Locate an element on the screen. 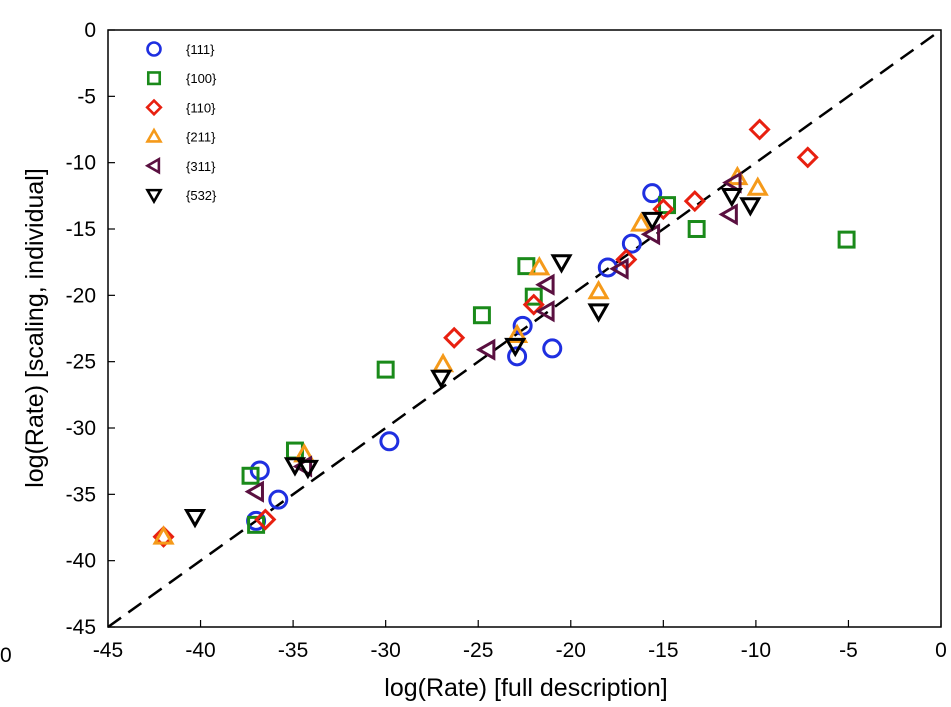 The image size is (951, 707). x-tick-label: -40 is located at coordinates (200, 650).